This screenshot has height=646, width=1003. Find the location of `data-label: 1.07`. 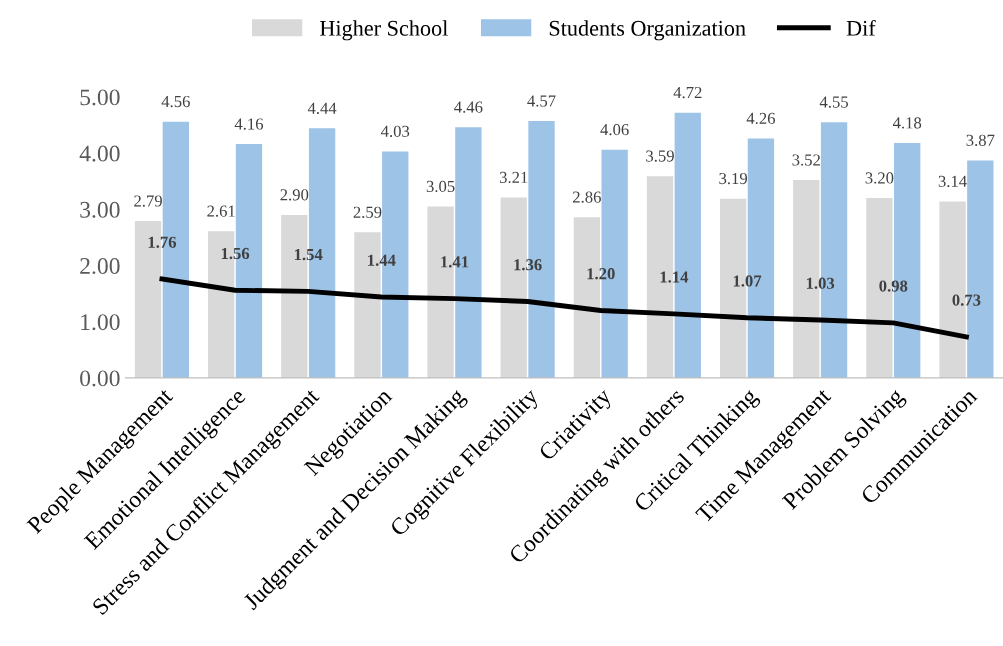

data-label: 1.07 is located at coordinates (747, 281).